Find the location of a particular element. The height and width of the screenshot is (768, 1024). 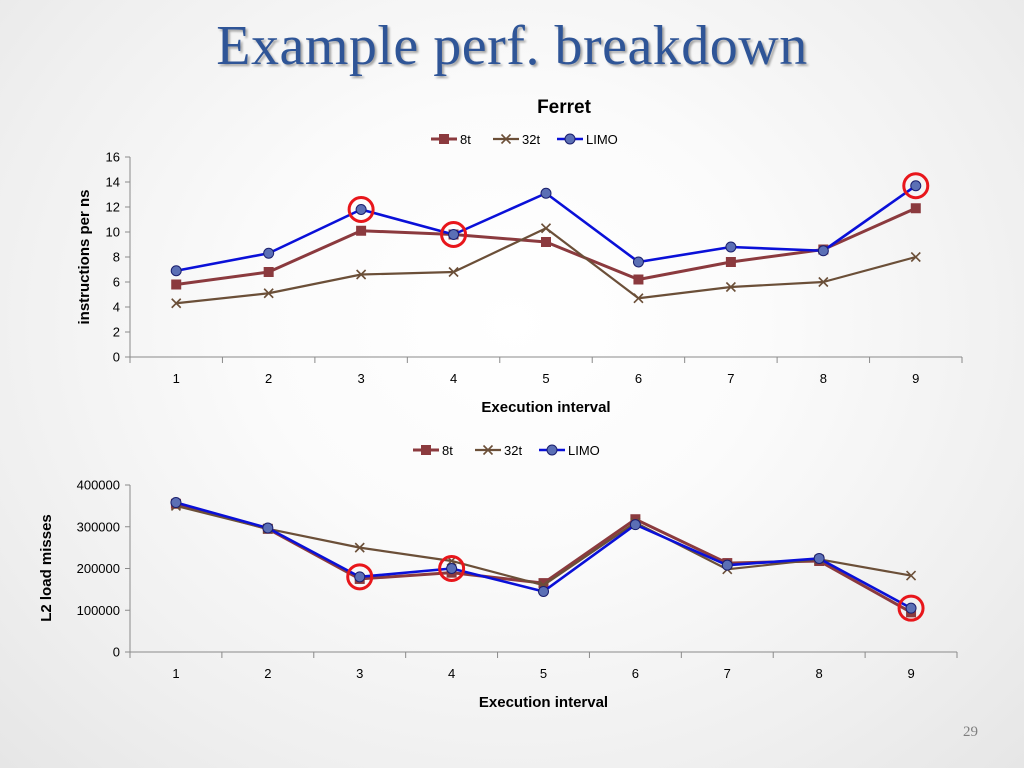

y-tick-label: 100000 is located at coordinates (98, 610).